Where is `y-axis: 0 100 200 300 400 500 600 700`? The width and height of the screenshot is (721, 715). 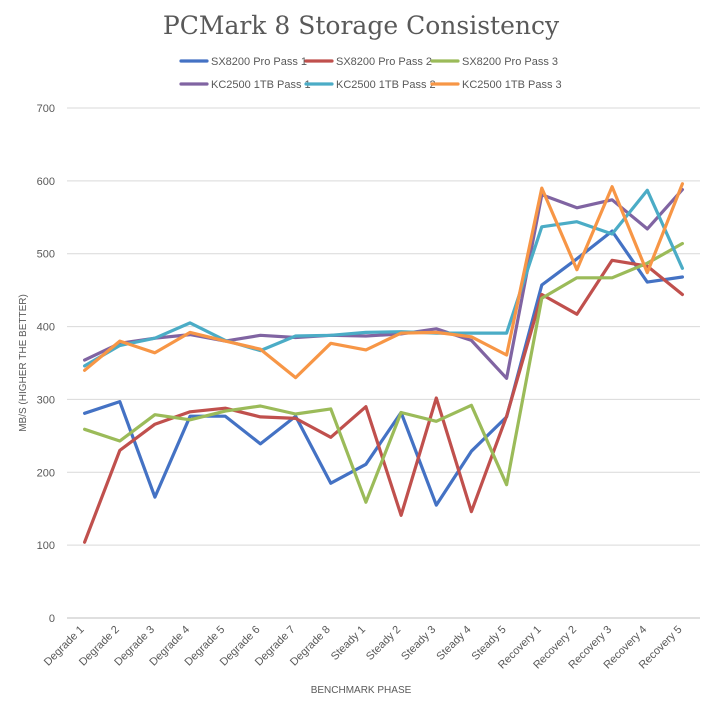 y-axis: 0 100 200 300 400 500 600 700 is located at coordinates (46, 364).